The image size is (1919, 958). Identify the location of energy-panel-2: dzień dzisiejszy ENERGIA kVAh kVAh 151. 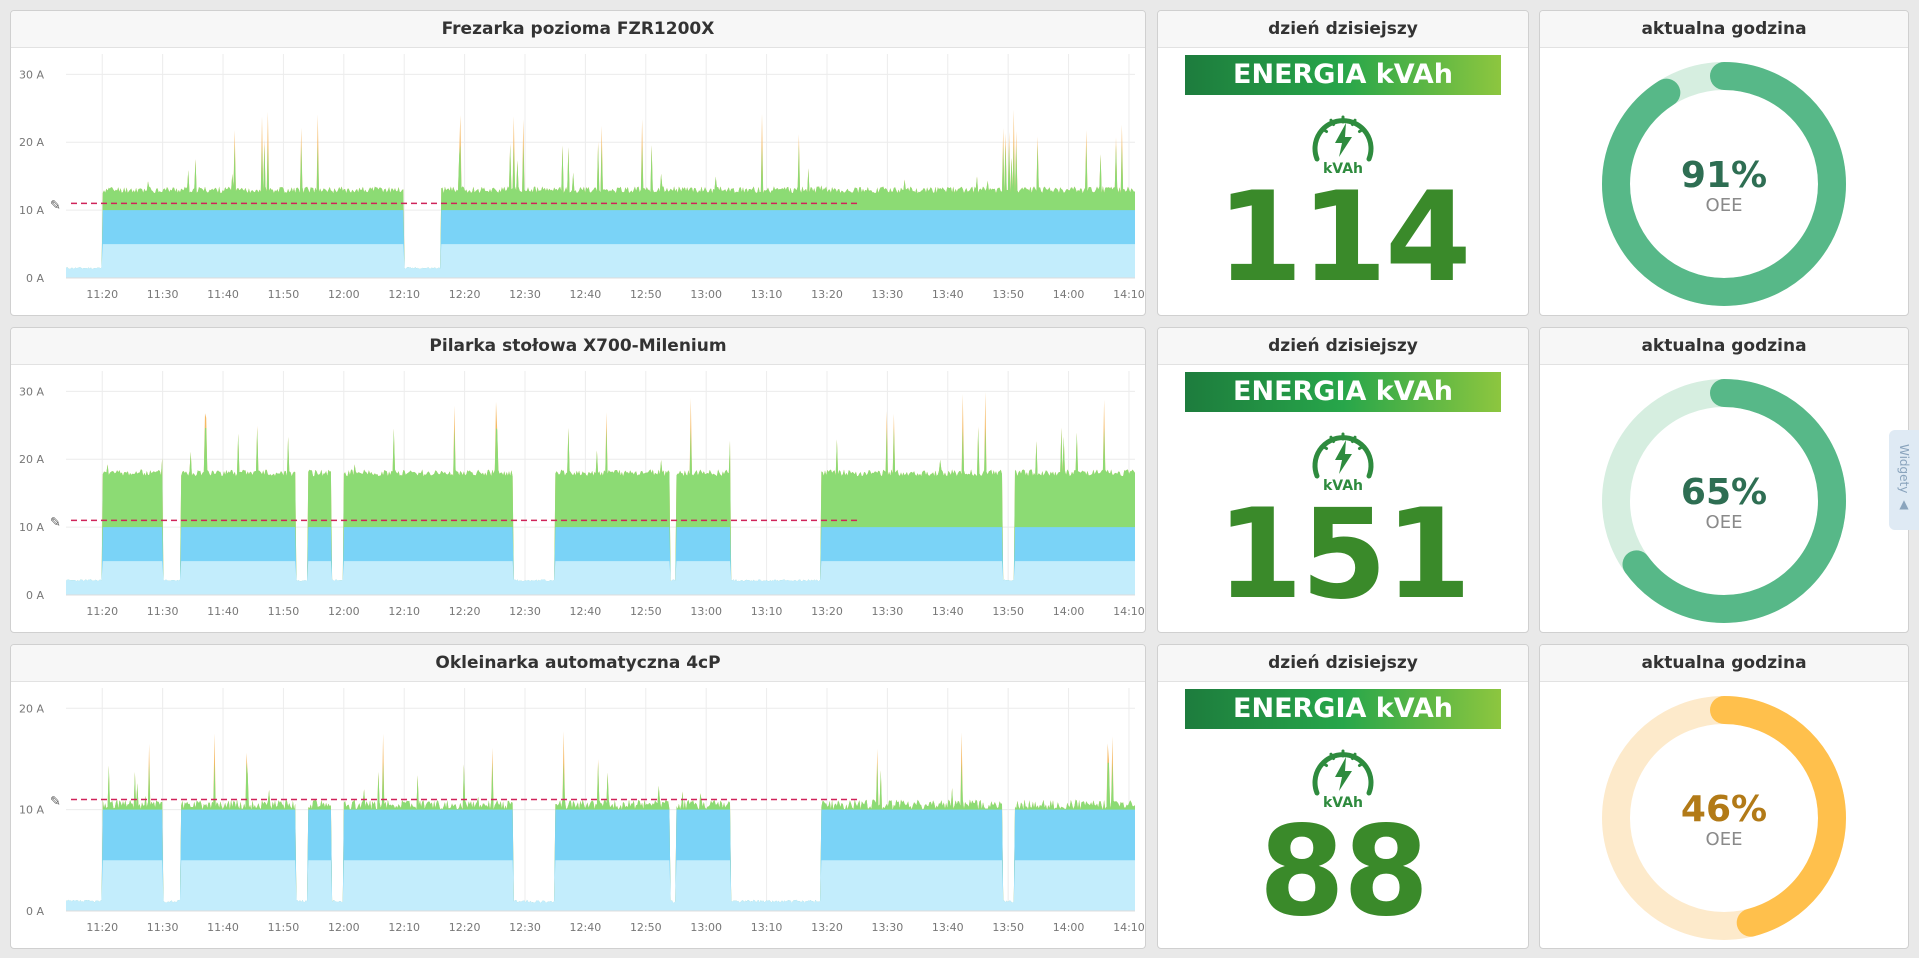
(1343, 480).